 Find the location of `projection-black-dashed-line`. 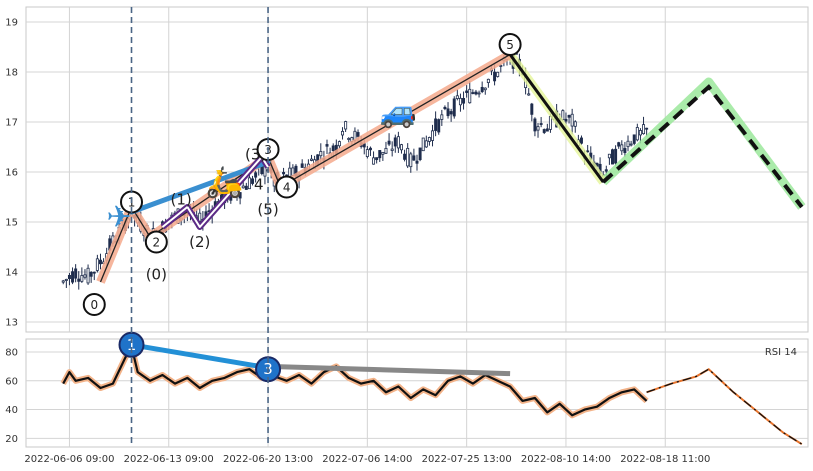

projection-black-dashed-line is located at coordinates (702, 146).